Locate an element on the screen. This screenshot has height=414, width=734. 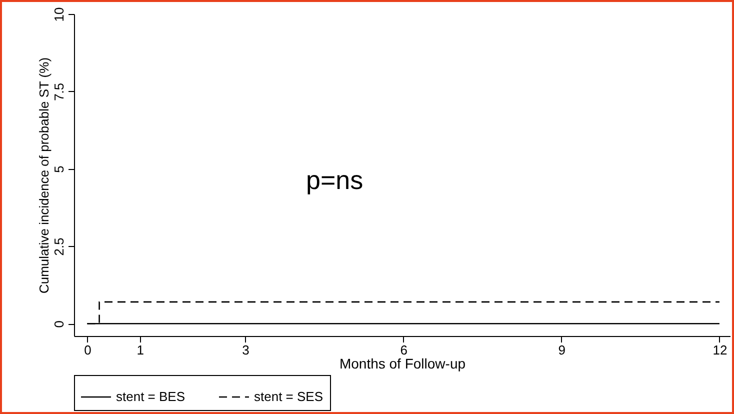
x-tick-label: 12 is located at coordinates (720, 350).